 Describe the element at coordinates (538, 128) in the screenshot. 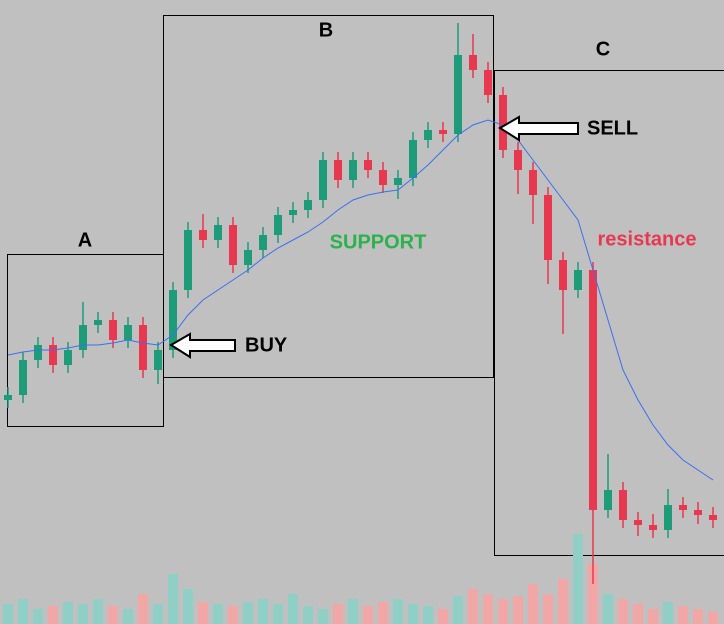

I see `sell-arrow` at that location.